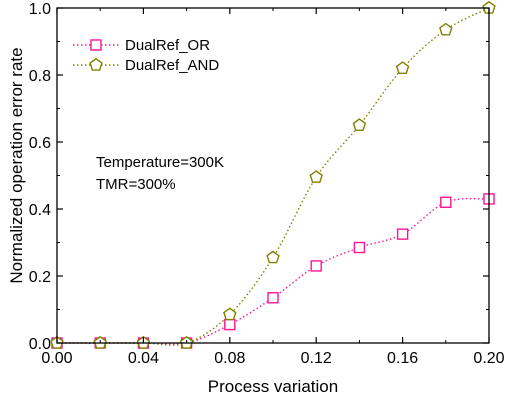 This screenshot has height=402, width=505. Describe the element at coordinates (16, 165) in the screenshot. I see `y-axis-title: Normalized operation error rate` at that location.